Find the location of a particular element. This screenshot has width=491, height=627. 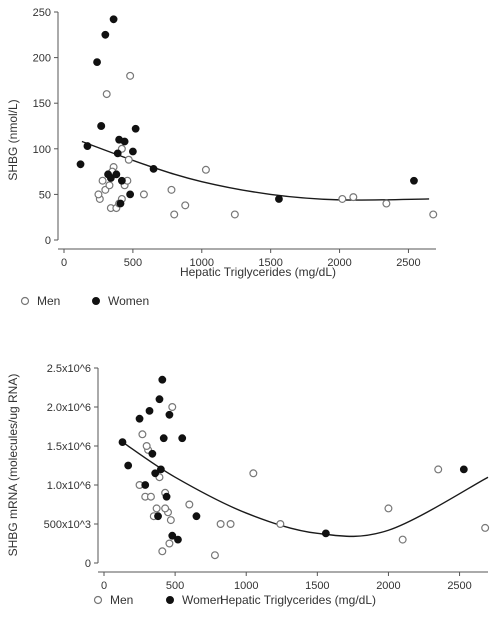

bottom-x-tick-label: 1500 is located at coordinates (317, 586).